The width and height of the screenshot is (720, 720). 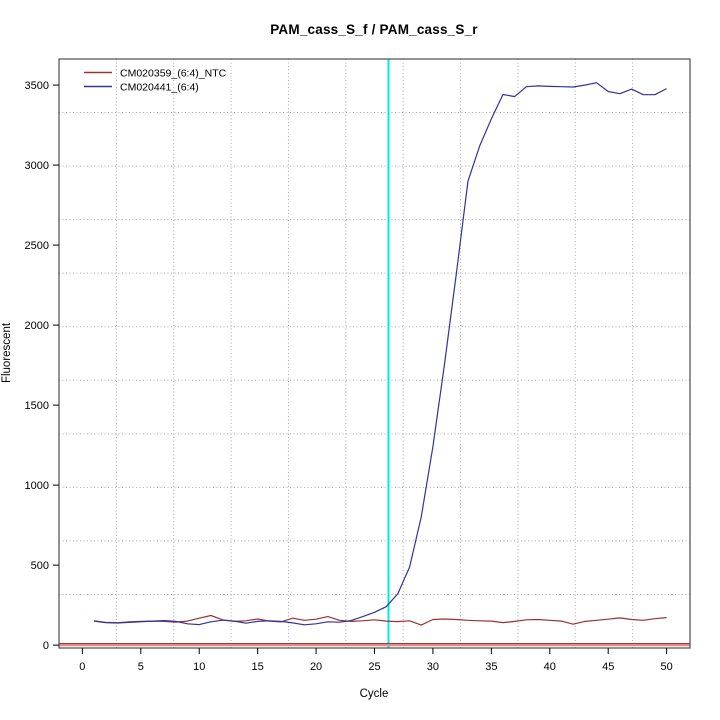 I want to click on y-tick-label: 2000, so click(x=37, y=326).